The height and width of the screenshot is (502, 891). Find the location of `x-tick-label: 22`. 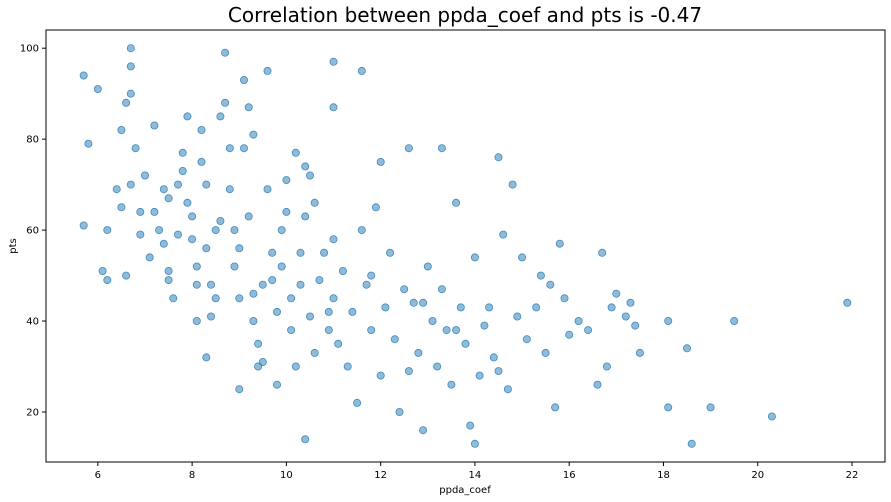

x-tick-label: 22 is located at coordinates (852, 475).